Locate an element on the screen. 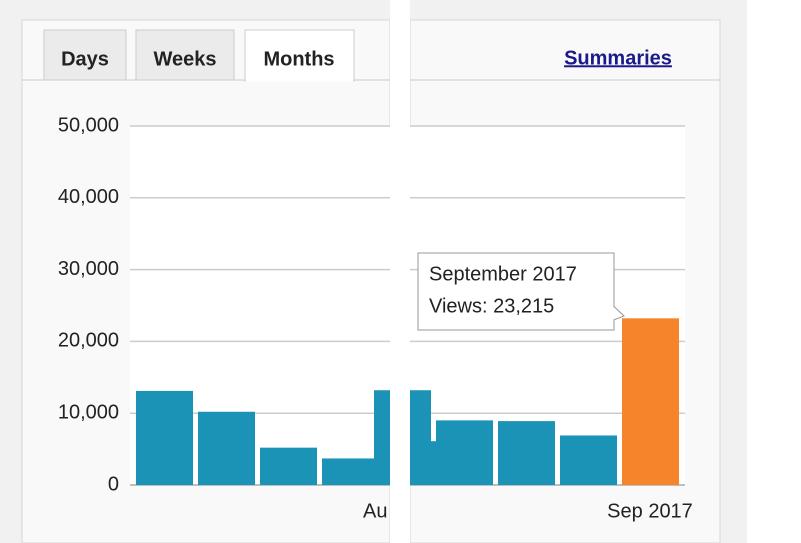 The image size is (801, 543). y-tick-label: 0 is located at coordinates (113, 484).